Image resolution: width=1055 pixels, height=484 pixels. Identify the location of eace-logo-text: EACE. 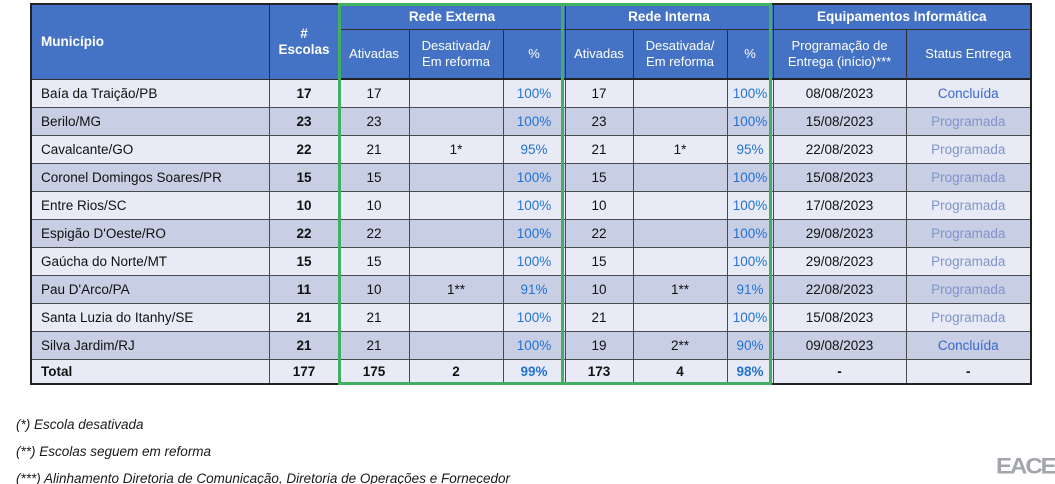
(1025, 466).